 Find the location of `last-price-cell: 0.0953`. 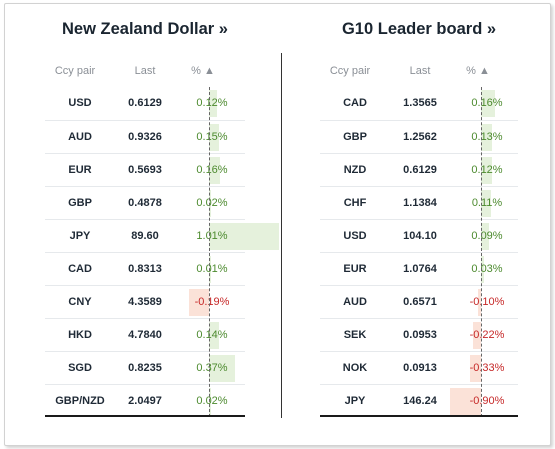

last-price-cell: 0.0953 is located at coordinates (420, 335).